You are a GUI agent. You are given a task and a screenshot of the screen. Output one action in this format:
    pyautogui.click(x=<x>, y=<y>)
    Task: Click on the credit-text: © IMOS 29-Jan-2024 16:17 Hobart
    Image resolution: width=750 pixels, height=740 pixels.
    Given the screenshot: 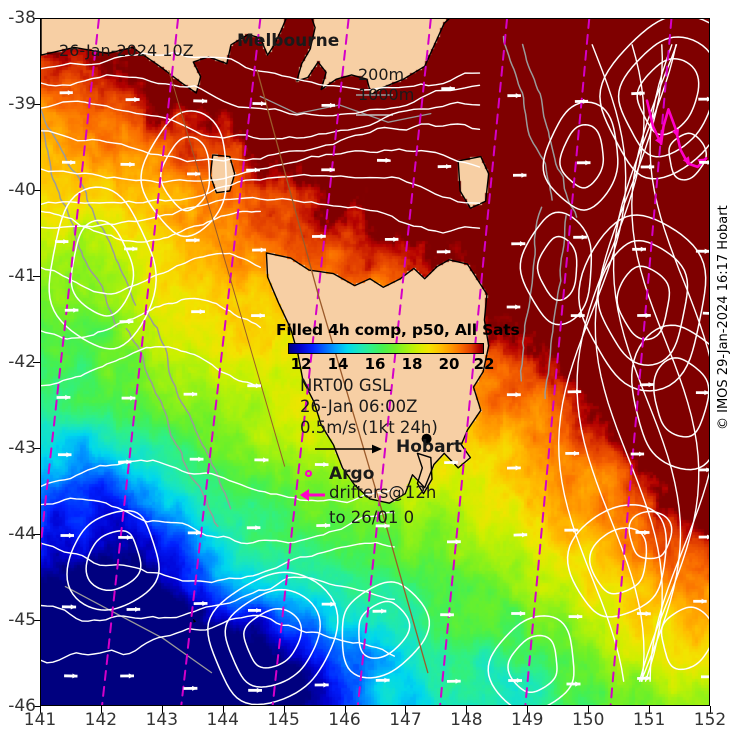 What is the action you would take?
    pyautogui.click(x=723, y=317)
    